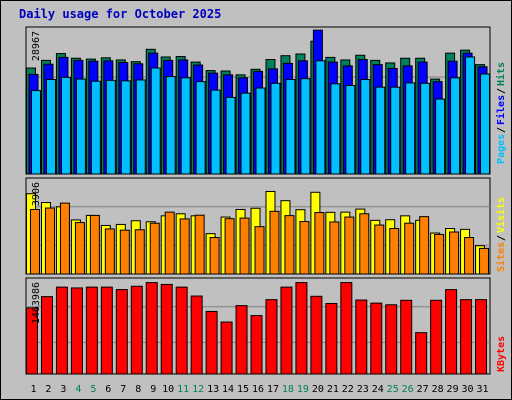  Describe the element at coordinates (78, 389) in the screenshot. I see `day-tick-label: 4` at that location.